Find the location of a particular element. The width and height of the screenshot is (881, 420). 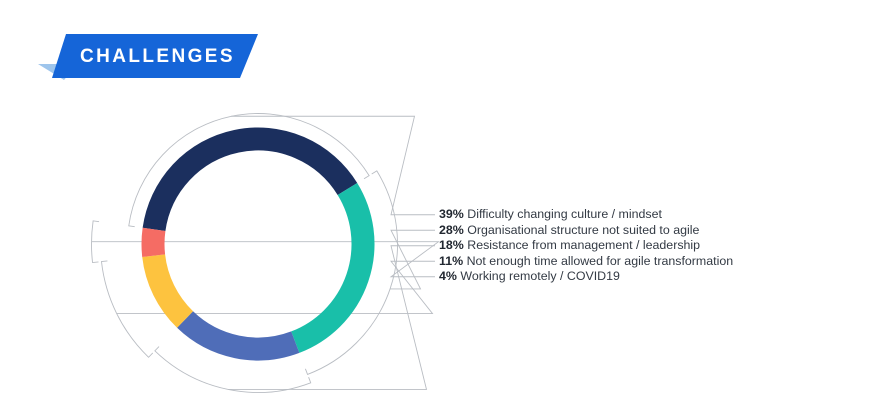

legend-percent: 28% is located at coordinates (451, 229).